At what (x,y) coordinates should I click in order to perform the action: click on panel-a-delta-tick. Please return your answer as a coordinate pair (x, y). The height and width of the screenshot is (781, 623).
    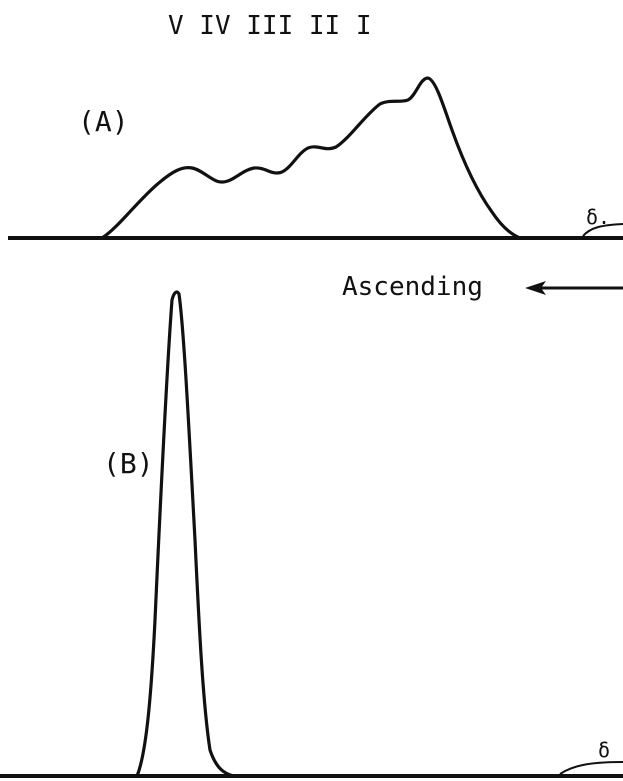
    Looking at the image, I should click on (602, 230).